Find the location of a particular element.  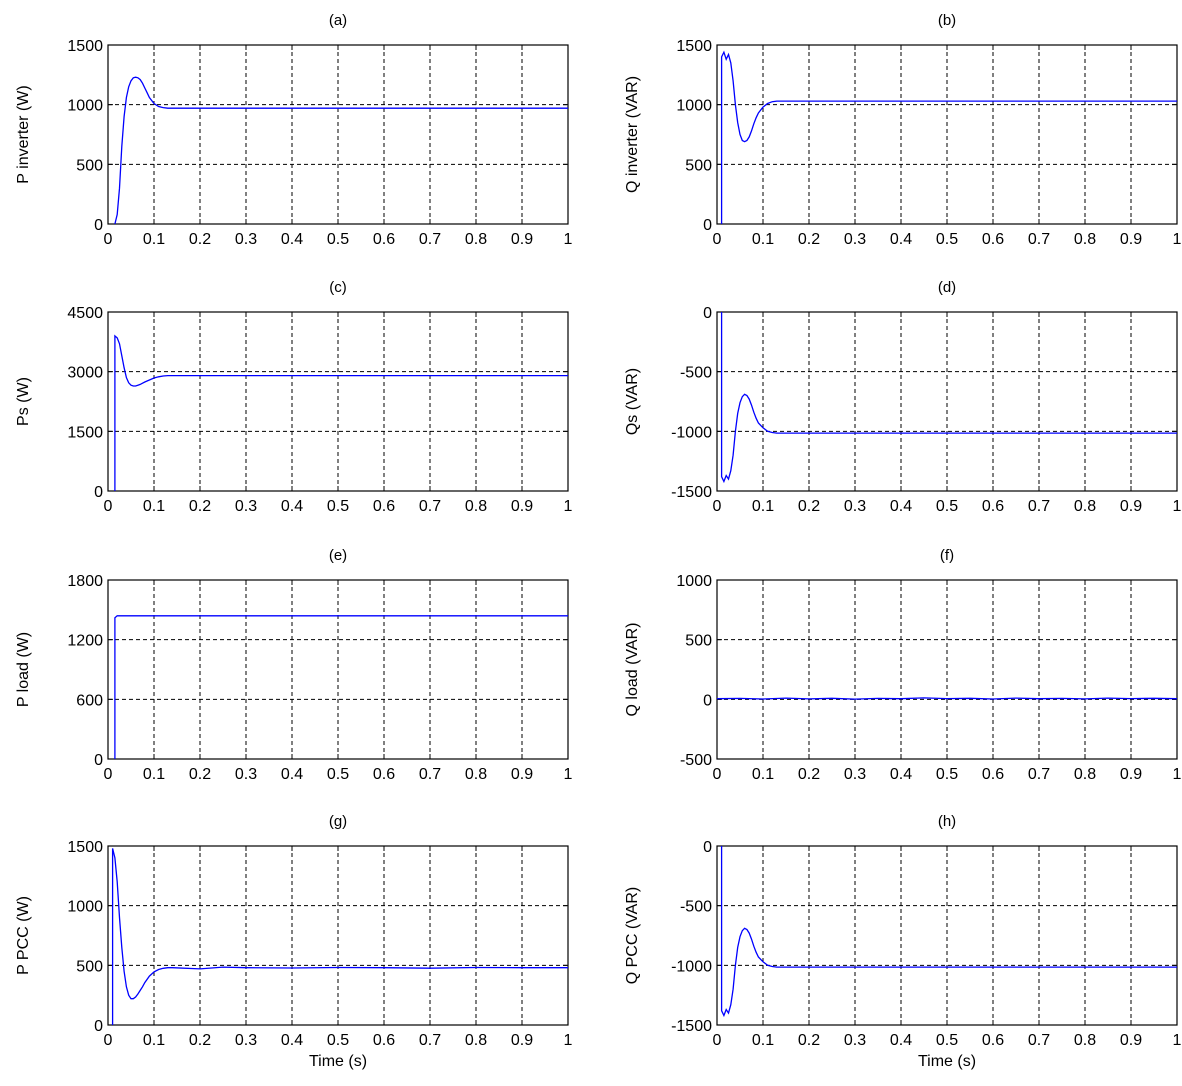

y-axis-label: Ps (W) is located at coordinates (23, 401).